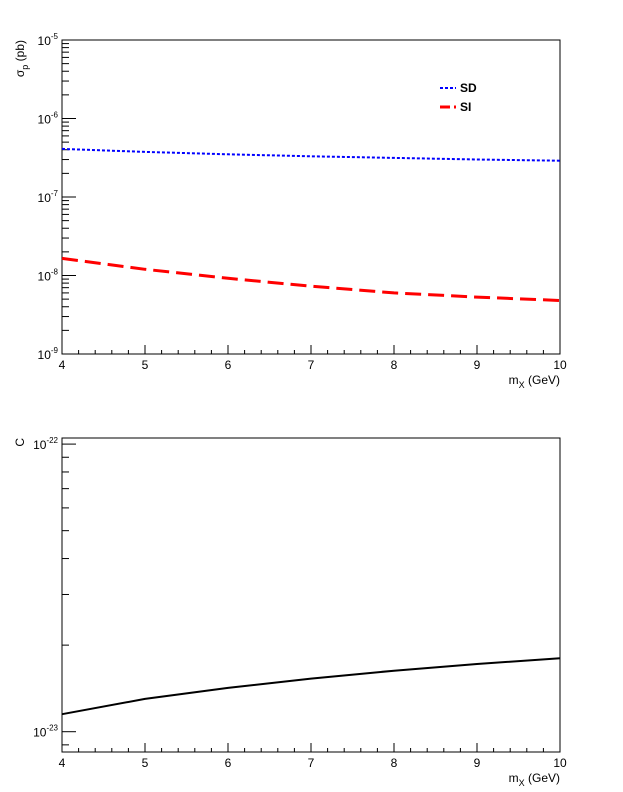 Image resolution: width=623 pixels, height=792 pixels. Describe the element at coordinates (311, 686) in the screenshot. I see `series-line` at that location.